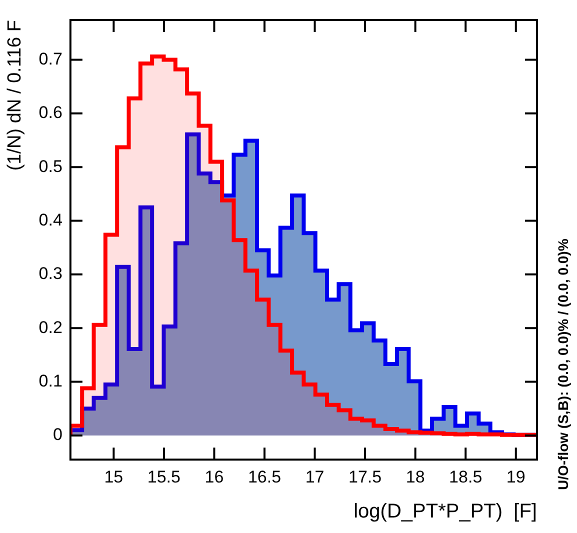  Describe the element at coordinates (465, 476) in the screenshot. I see `x-tick-label: 18.5` at that location.